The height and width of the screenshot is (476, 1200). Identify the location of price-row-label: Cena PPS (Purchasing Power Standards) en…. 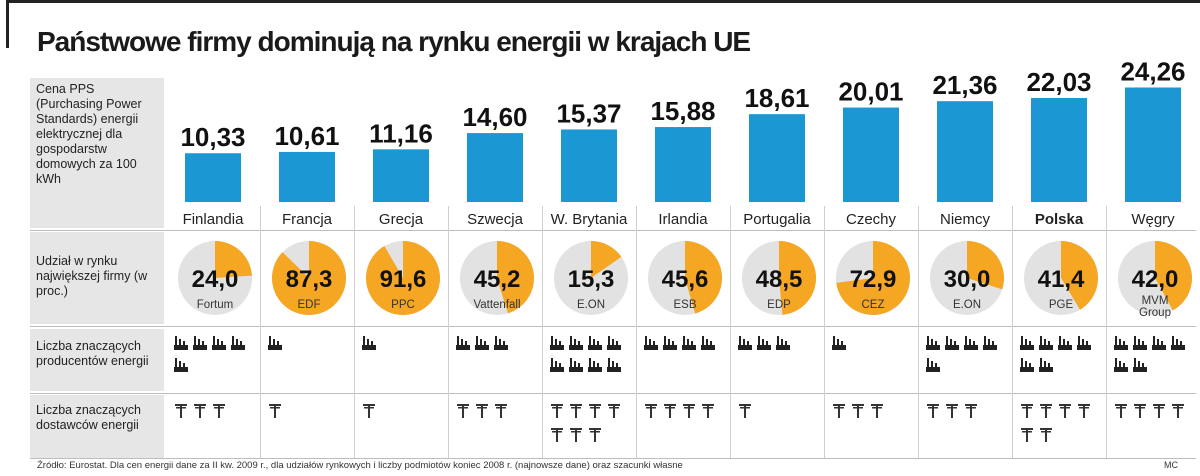
(97, 153).